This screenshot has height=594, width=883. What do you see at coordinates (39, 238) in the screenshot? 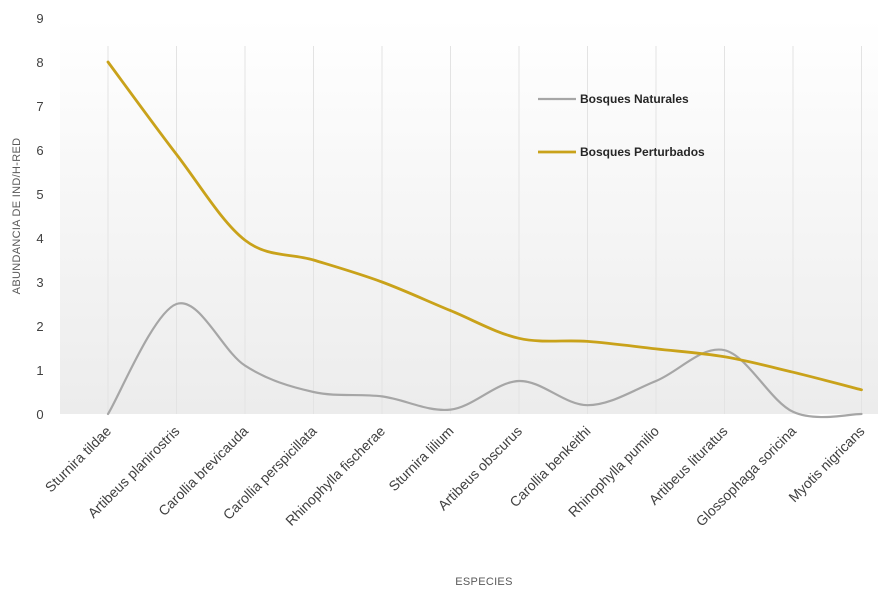
I see `y-tick-label: 4` at bounding box center [39, 238].